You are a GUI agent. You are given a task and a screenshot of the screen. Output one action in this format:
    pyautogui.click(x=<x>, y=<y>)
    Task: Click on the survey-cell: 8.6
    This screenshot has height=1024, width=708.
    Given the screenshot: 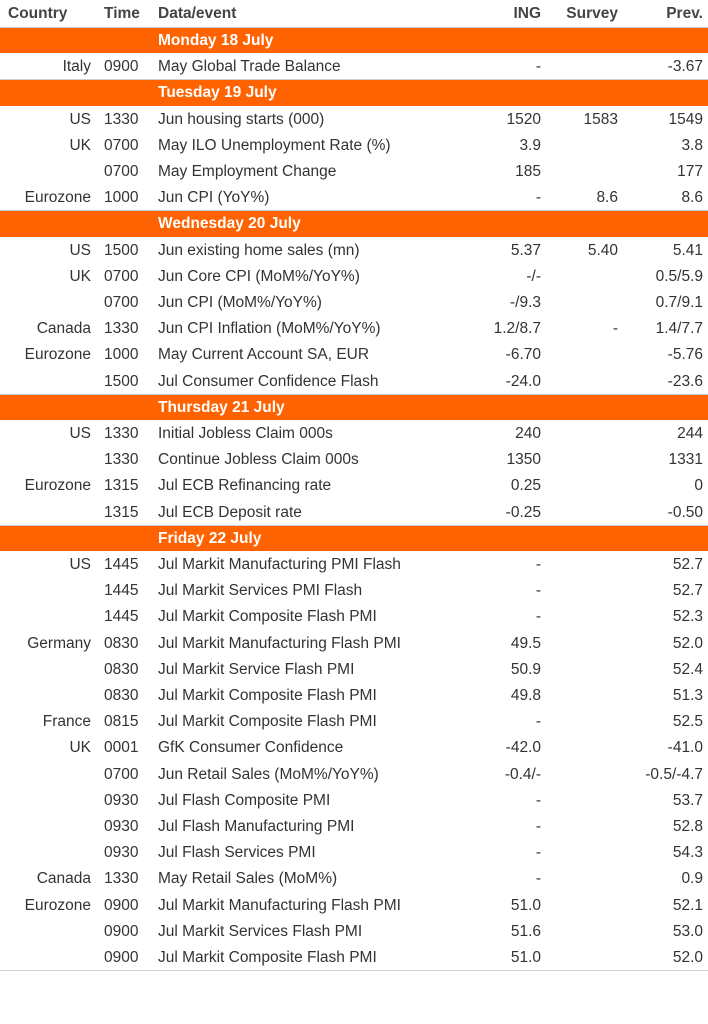 What is the action you would take?
    pyautogui.click(x=607, y=198)
    